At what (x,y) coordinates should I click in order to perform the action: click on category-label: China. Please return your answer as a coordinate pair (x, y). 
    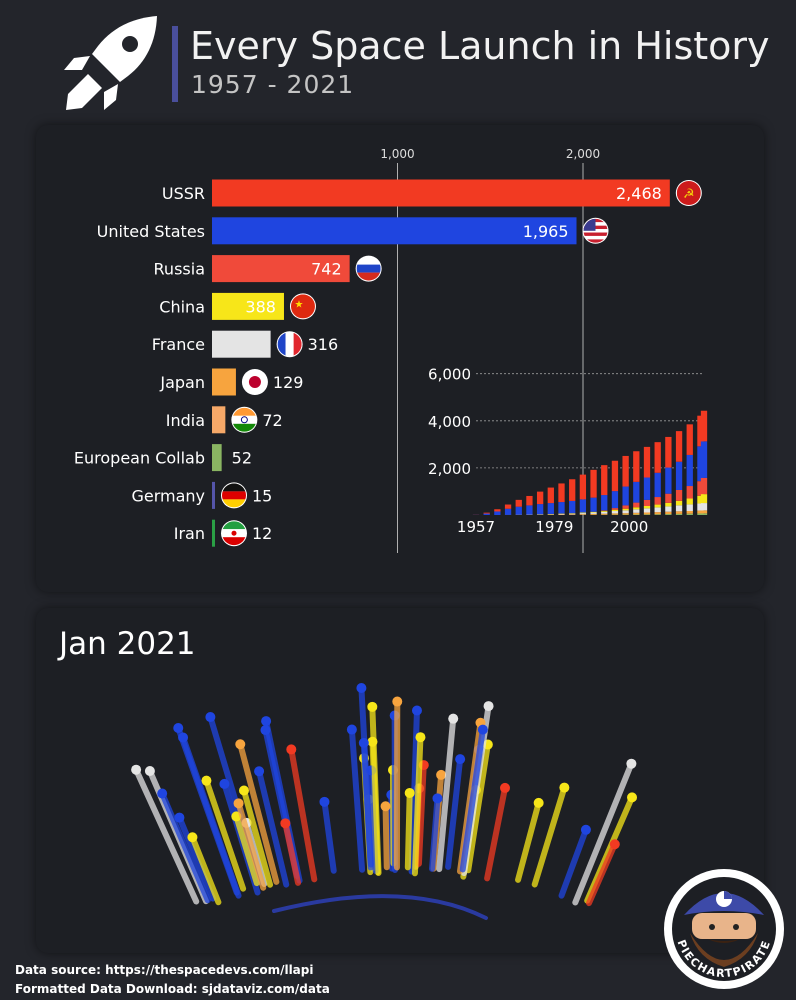
    Looking at the image, I should click on (182, 306).